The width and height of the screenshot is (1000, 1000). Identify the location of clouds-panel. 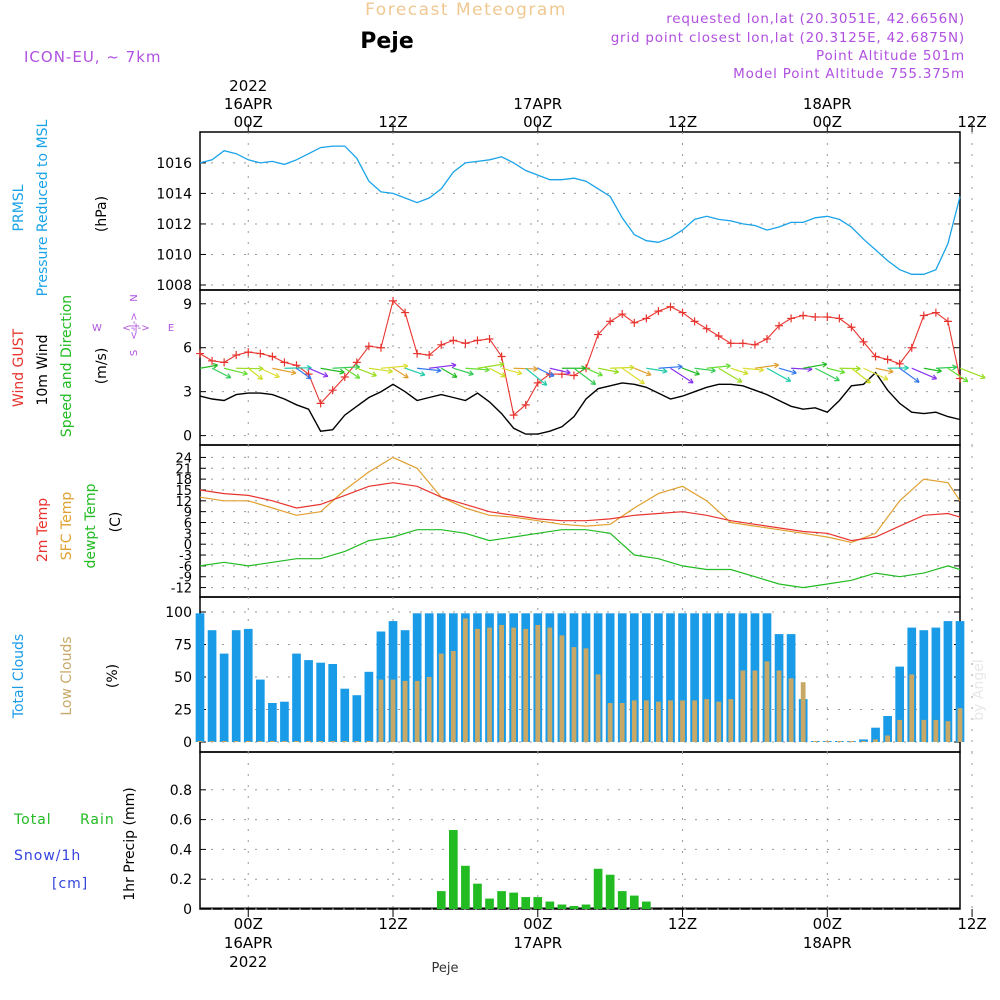
(580, 674).